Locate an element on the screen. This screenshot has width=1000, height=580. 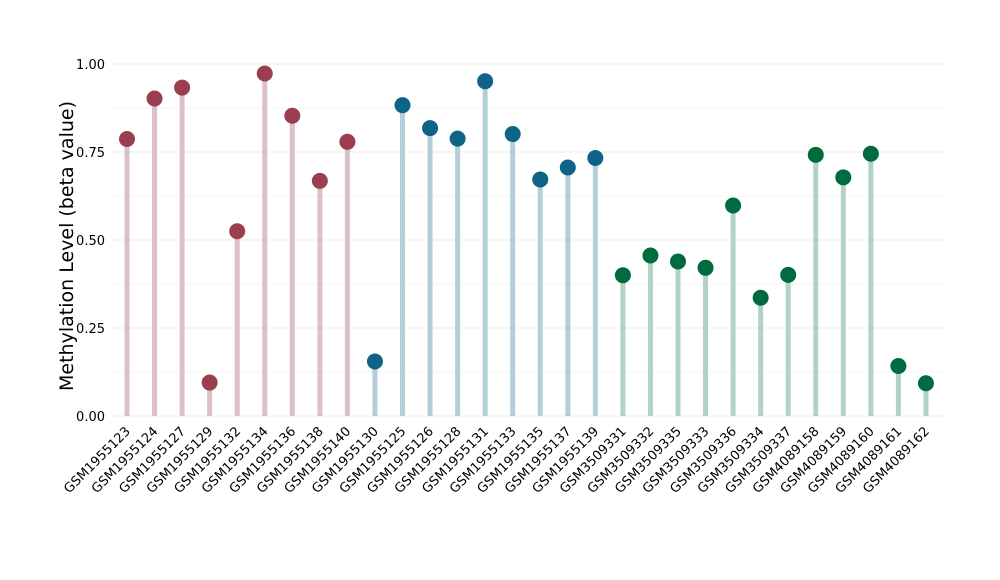
y-tick-label: 0.50 is located at coordinates (90, 241).